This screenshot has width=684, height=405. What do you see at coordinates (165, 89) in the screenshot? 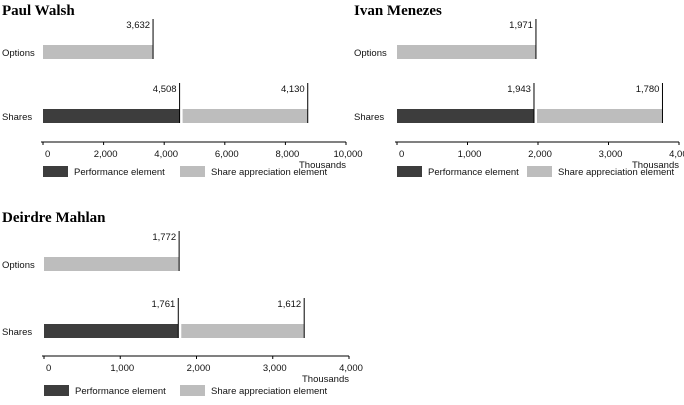
I see `data-label: 4,508` at bounding box center [165, 89].